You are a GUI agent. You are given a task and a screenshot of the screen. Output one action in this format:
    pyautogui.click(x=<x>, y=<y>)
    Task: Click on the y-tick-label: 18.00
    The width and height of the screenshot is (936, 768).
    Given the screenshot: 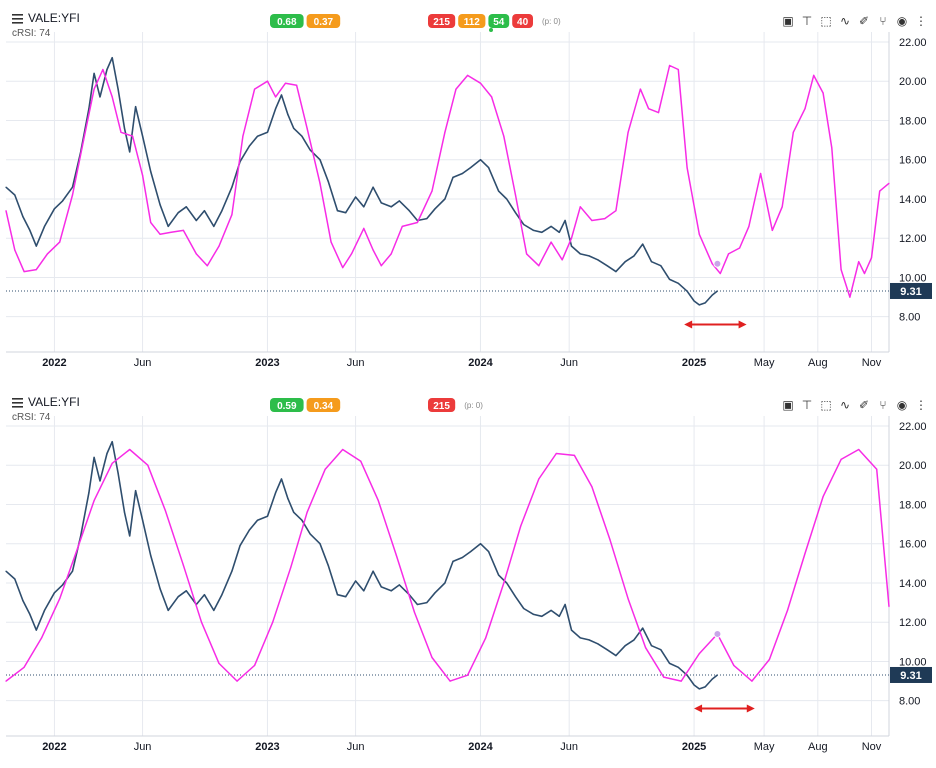 What is the action you would take?
    pyautogui.click(x=913, y=121)
    